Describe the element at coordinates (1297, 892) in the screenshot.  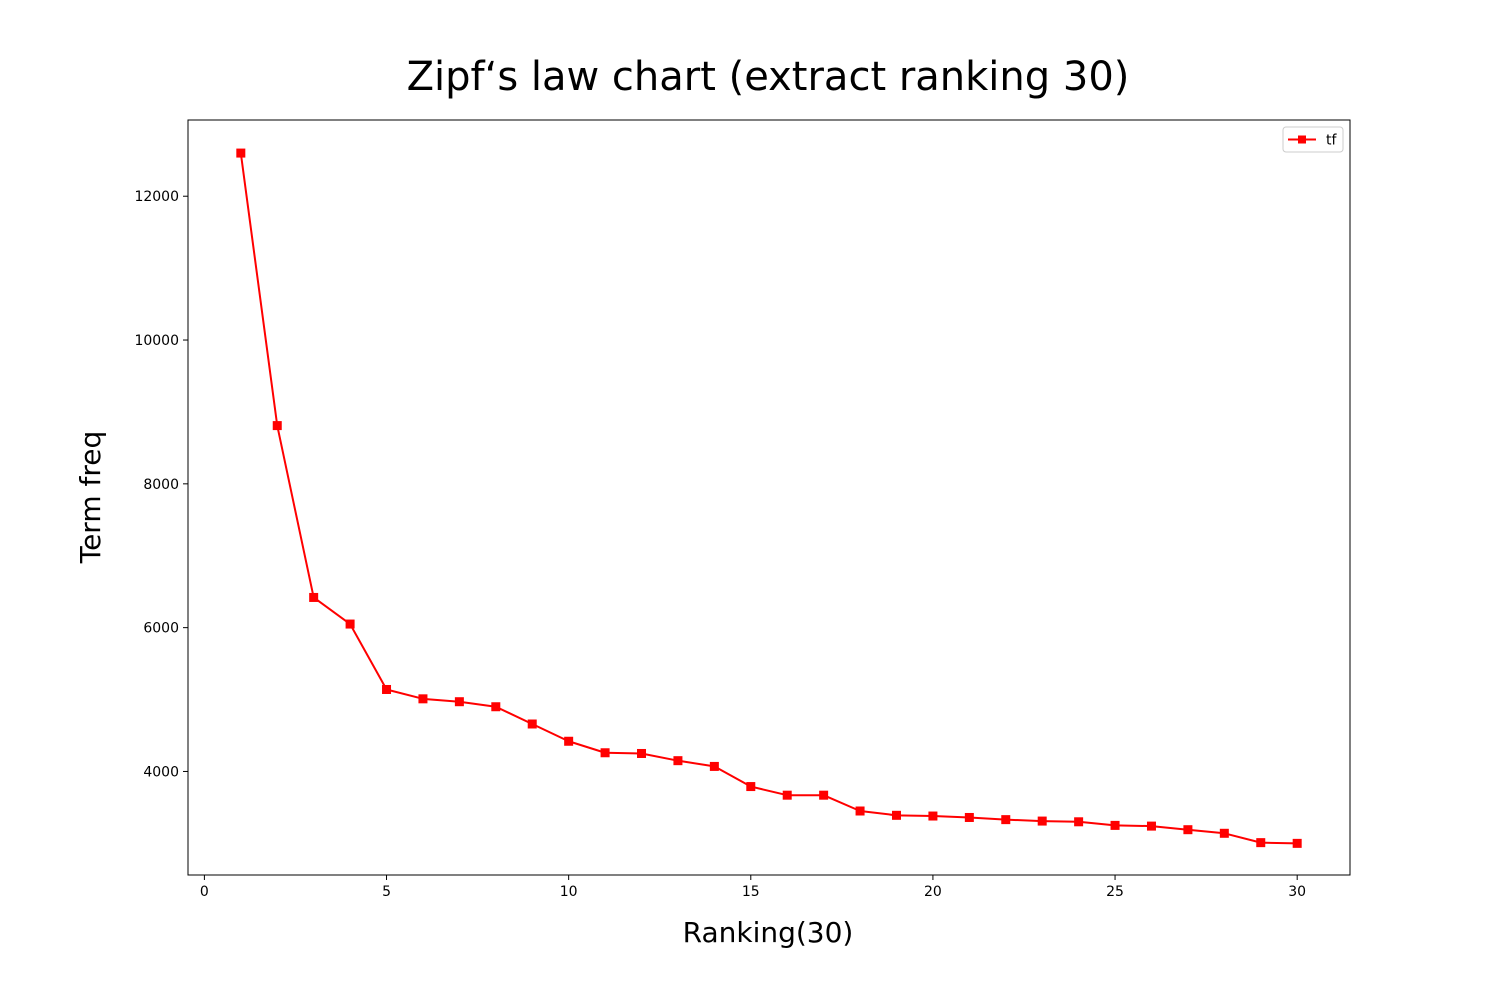
I see `x-tick-label: 30` at that location.